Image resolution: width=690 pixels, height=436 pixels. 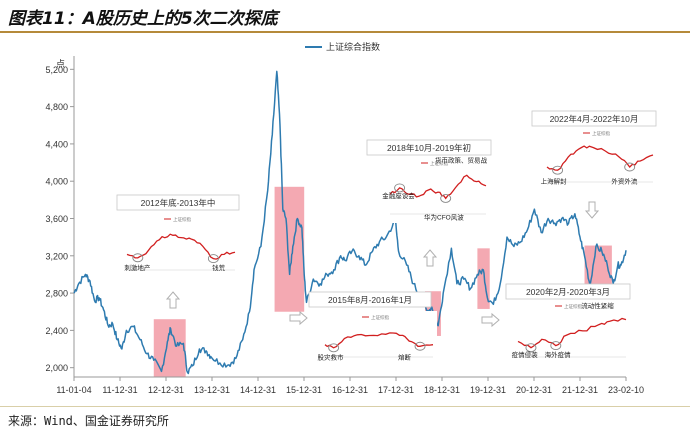 What do you see at coordinates (56, 144) in the screenshot?
I see `y-tick-label: 4,400` at bounding box center [56, 144].